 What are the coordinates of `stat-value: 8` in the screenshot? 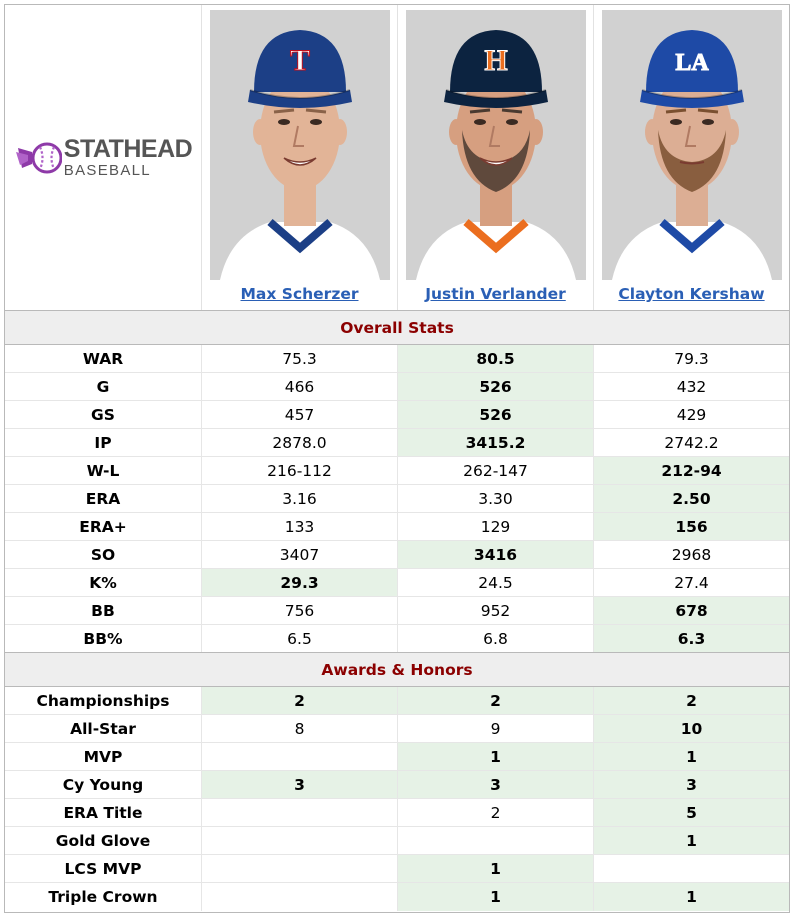 It's located at (300, 728).